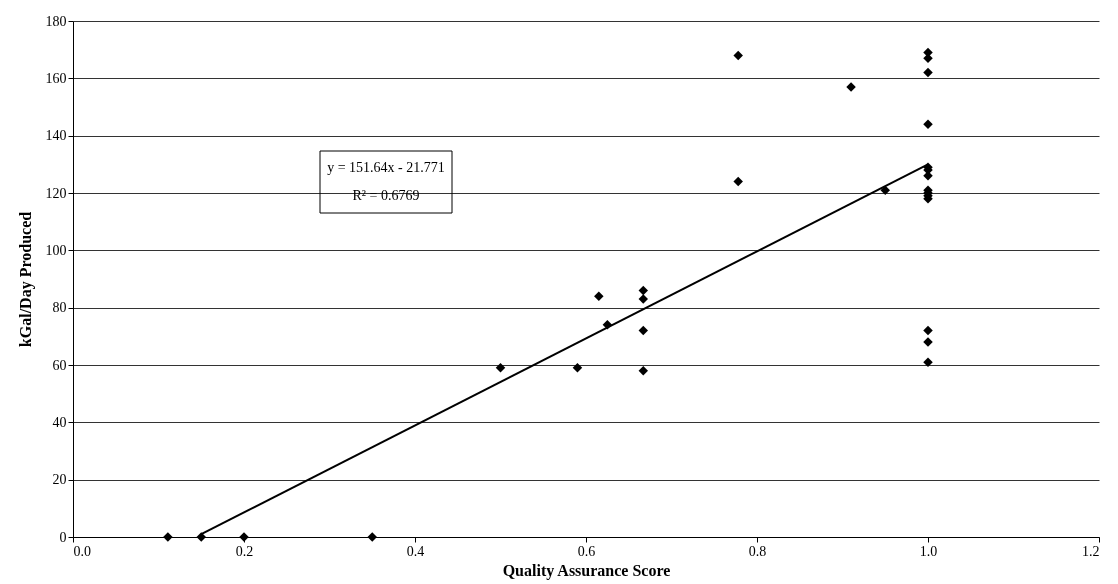 This screenshot has height=584, width=1118. I want to click on y-tick-label: 80, so click(59, 308).